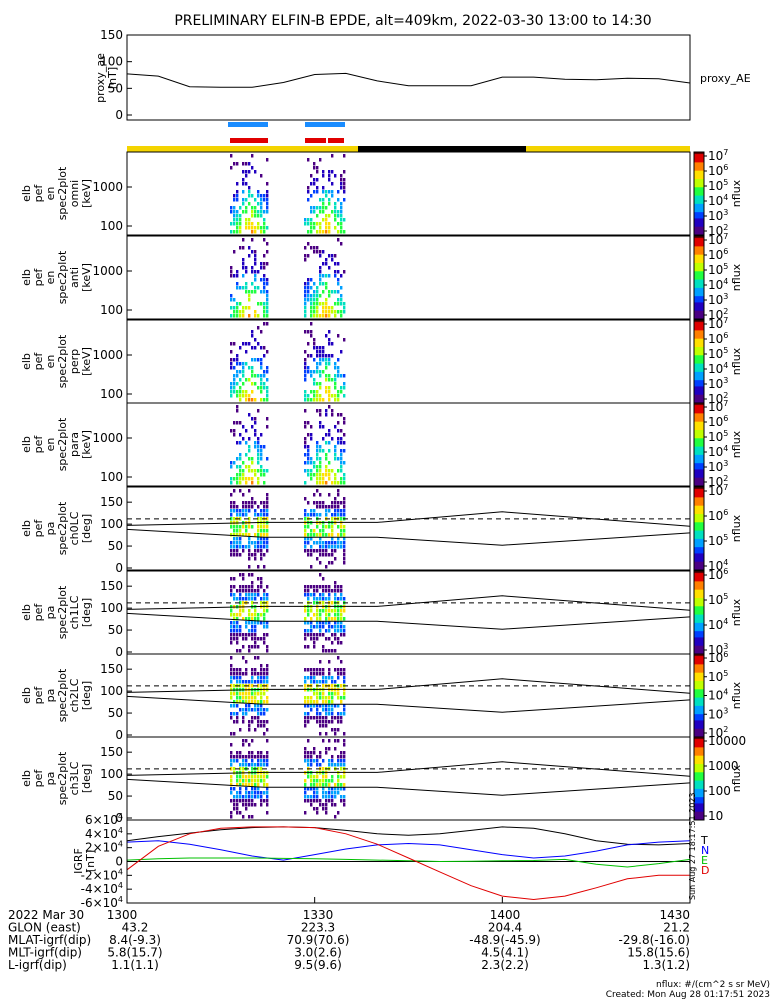  What do you see at coordinates (104, 819) in the screenshot?
I see `igrf-ytick-label: 6×104` at bounding box center [104, 819].